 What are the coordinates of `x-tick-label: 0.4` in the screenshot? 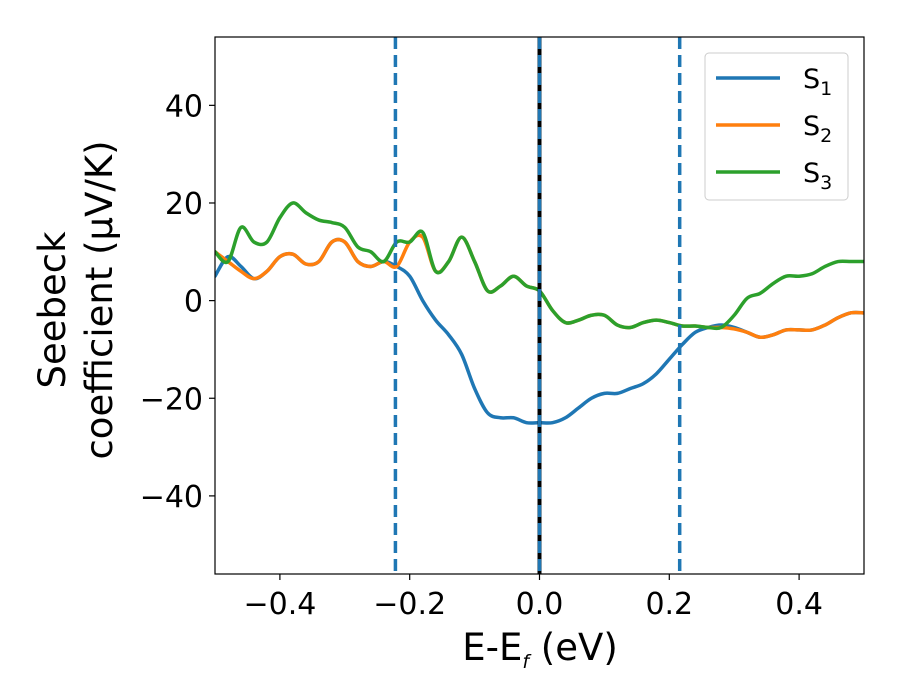 It's located at (799, 604).